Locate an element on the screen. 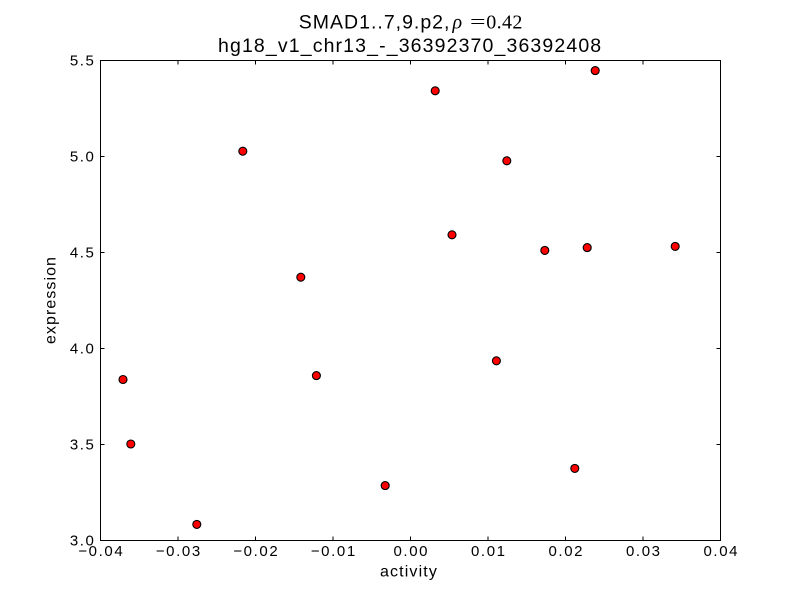 Image resolution: width=800 pixels, height=600 pixels. svg-text: 4.0 is located at coordinates (83, 348).